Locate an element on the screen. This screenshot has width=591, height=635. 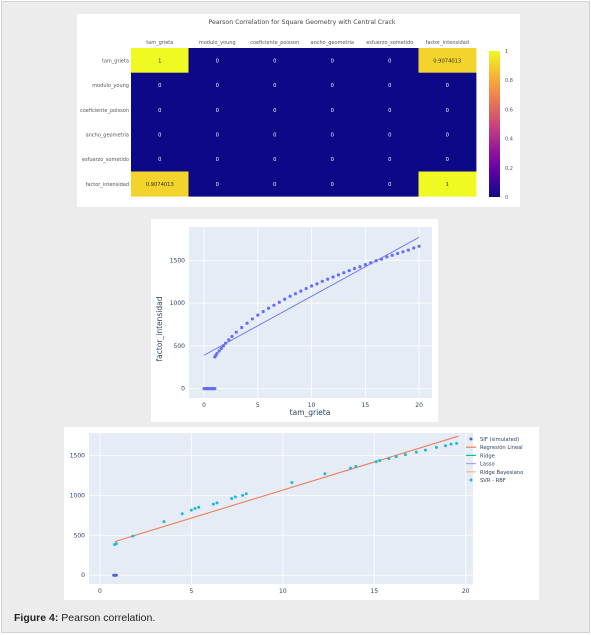
colorbar-tick-label: 0.4 is located at coordinates (509, 140).